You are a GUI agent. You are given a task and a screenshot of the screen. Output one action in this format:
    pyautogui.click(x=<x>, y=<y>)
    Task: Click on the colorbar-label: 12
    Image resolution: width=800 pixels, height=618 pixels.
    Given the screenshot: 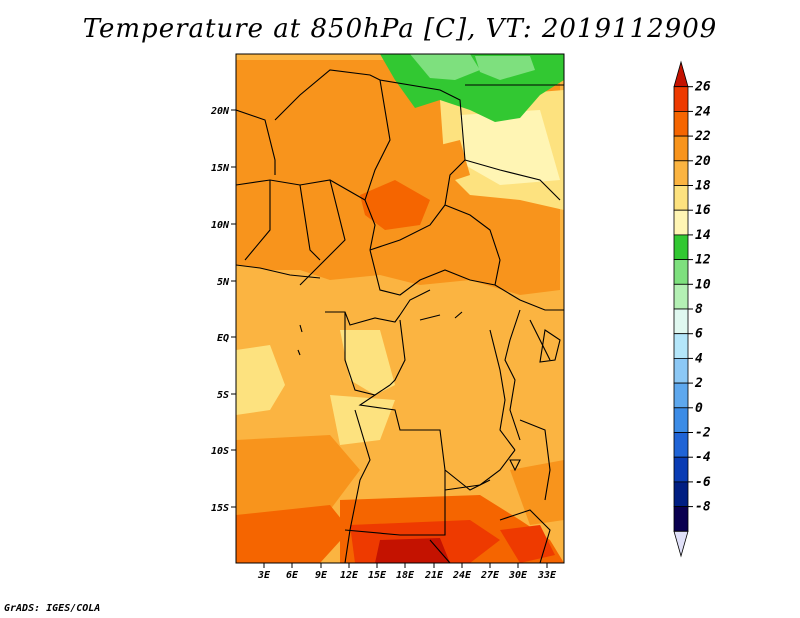 What is the action you would take?
    pyautogui.click(x=703, y=260)
    